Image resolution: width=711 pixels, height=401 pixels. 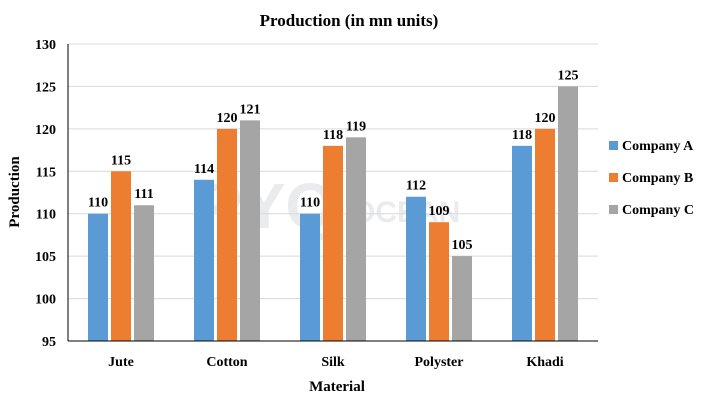 What do you see at coordinates (98, 277) in the screenshot?
I see `bar-jute-company-a` at bounding box center [98, 277].